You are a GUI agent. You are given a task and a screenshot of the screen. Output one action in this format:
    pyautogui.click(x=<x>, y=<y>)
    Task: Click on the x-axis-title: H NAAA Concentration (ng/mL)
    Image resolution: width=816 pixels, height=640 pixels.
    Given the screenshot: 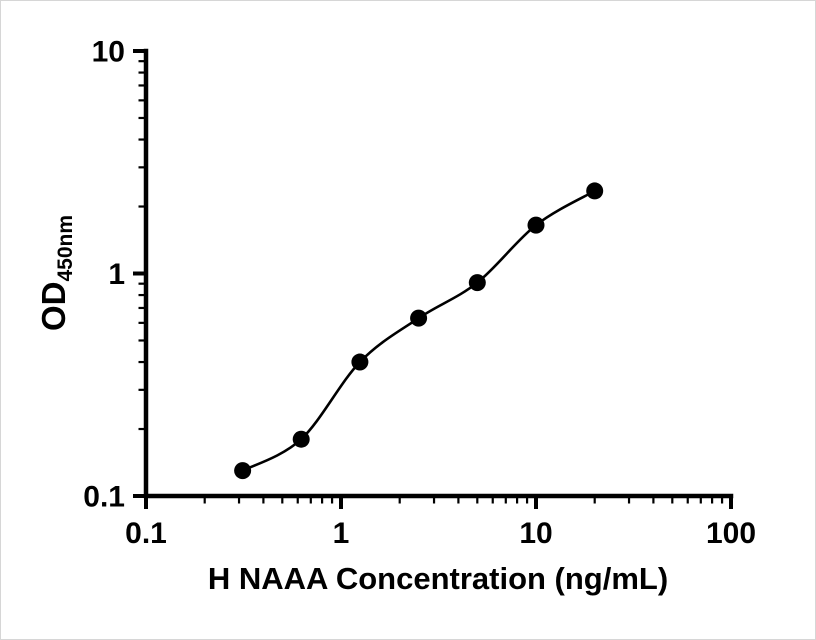 What is the action you would take?
    pyautogui.click(x=438, y=578)
    